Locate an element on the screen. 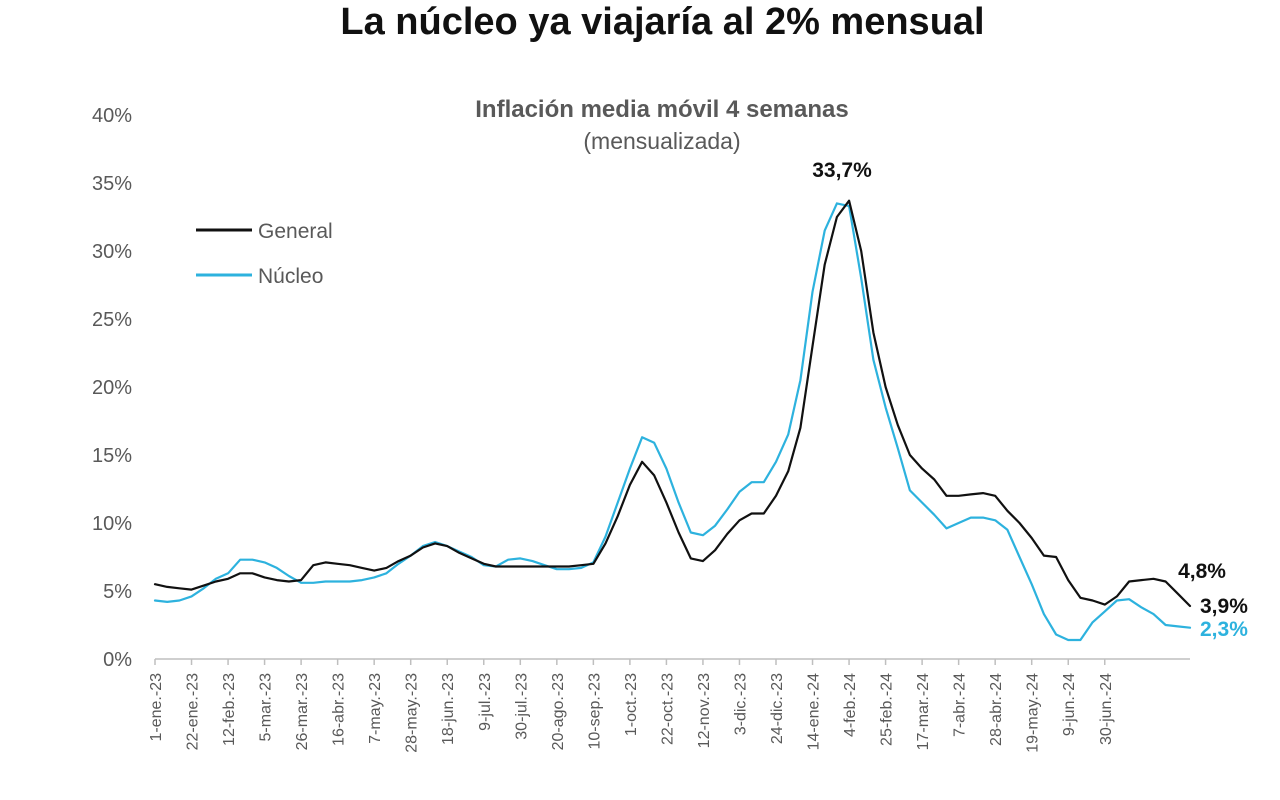 The width and height of the screenshot is (1280, 800). data-label: 33,7% is located at coordinates (842, 170).